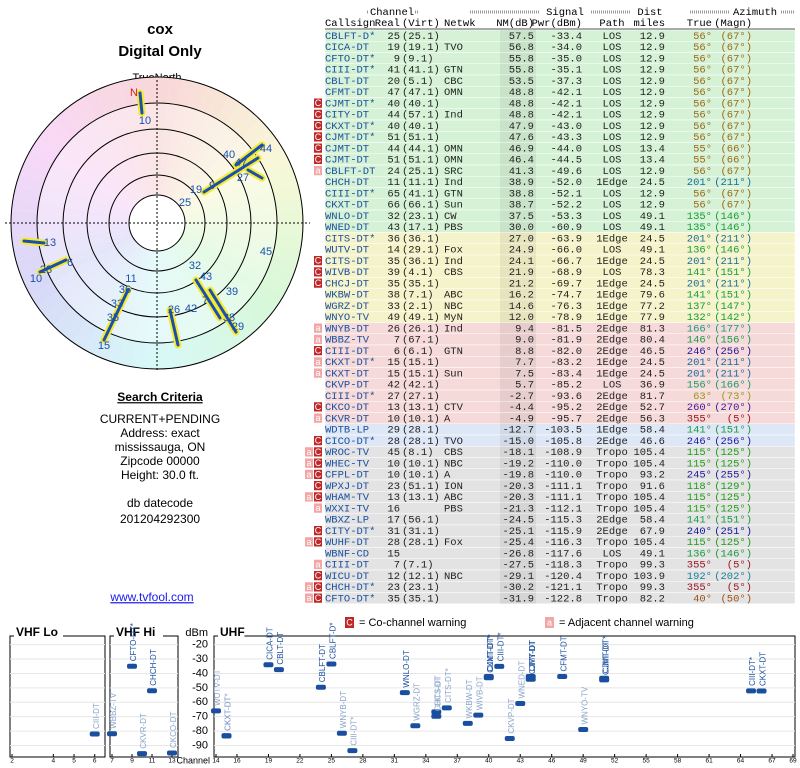 This screenshot has height=768, width=800. What do you see at coordinates (563, 532) in the screenshot?
I see `table-cell: -115.9` at bounding box center [563, 532].